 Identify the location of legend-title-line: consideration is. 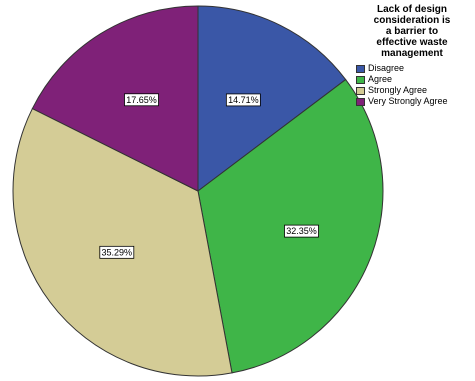
(412, 20).